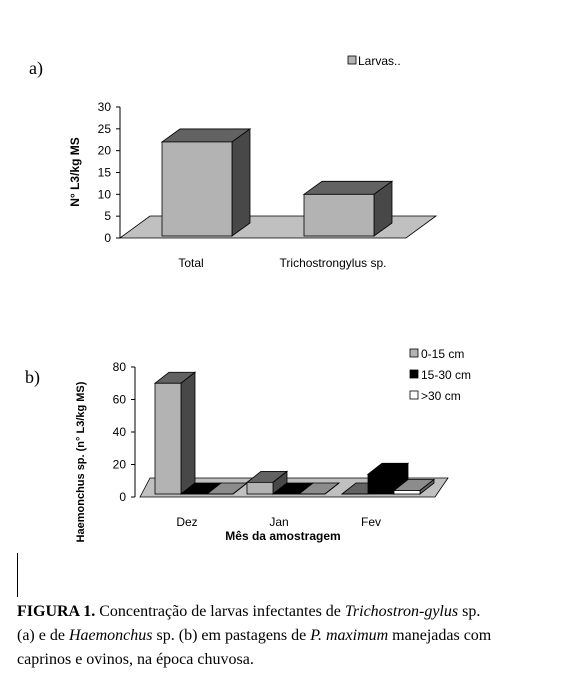  What do you see at coordinates (352, 60) in the screenshot?
I see `chart-a-legend-swatch` at bounding box center [352, 60].